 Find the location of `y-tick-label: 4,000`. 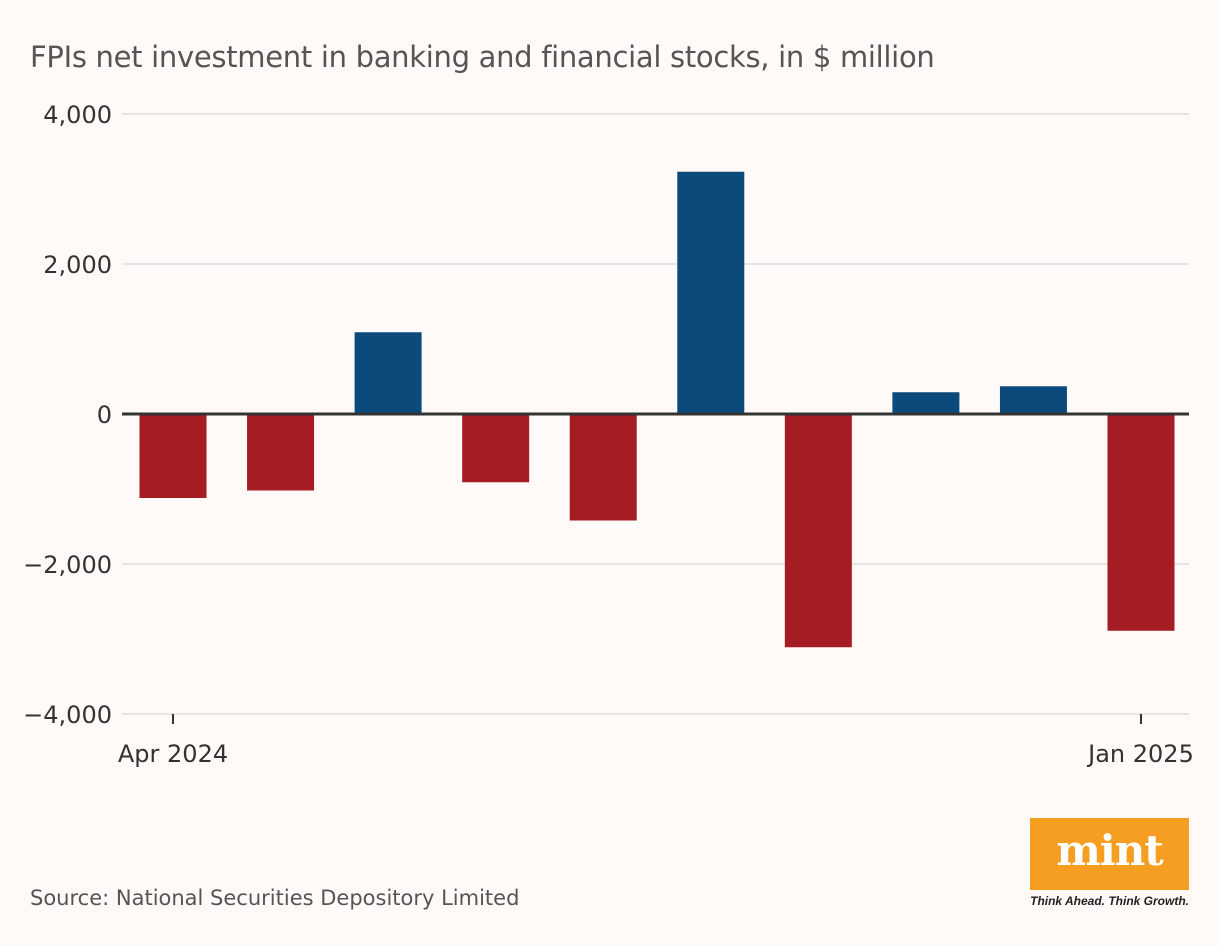

y-tick-label: 4,000 is located at coordinates (77, 115).